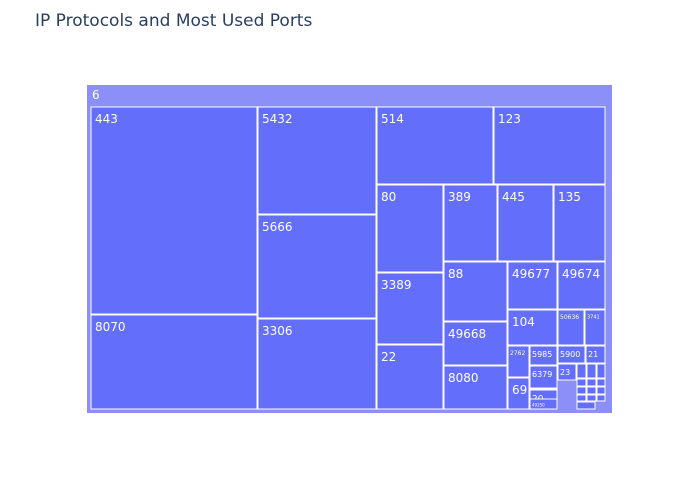  What do you see at coordinates (509, 119) in the screenshot?
I see `treemap-label-123: 123` at bounding box center [509, 119].